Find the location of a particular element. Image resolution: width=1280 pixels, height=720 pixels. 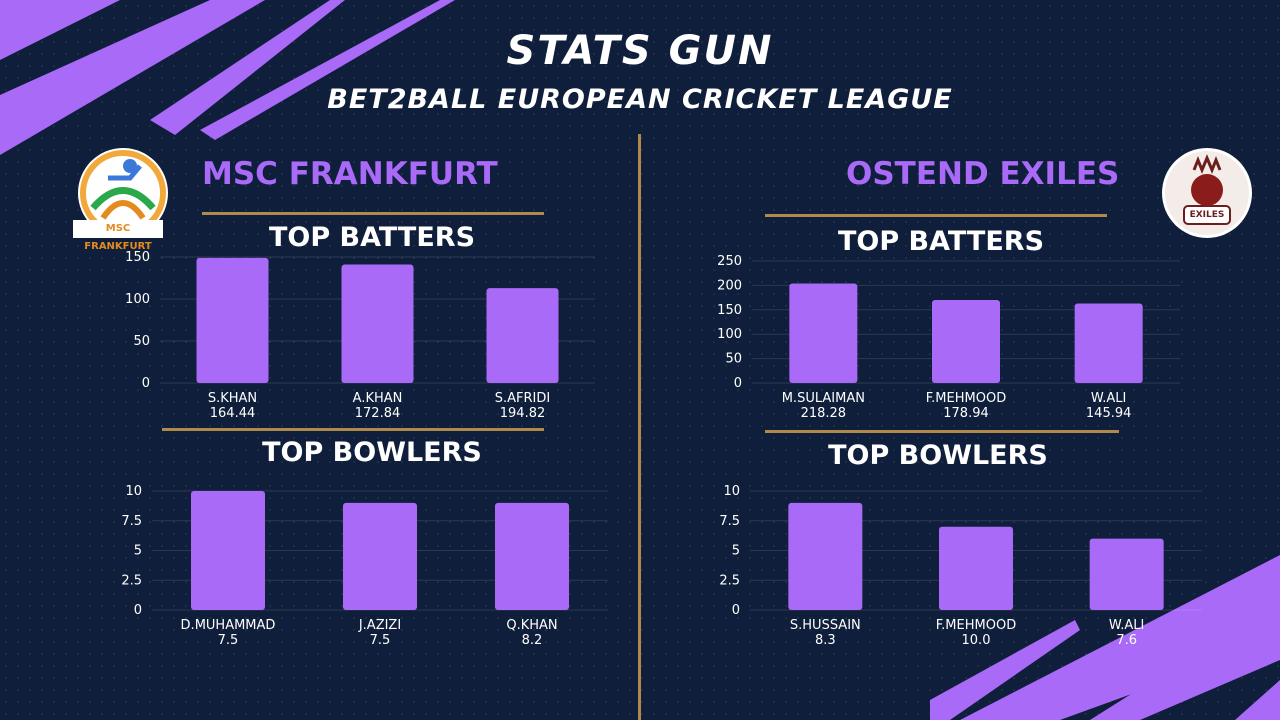

bar-d-muhammad is located at coordinates (228, 550).